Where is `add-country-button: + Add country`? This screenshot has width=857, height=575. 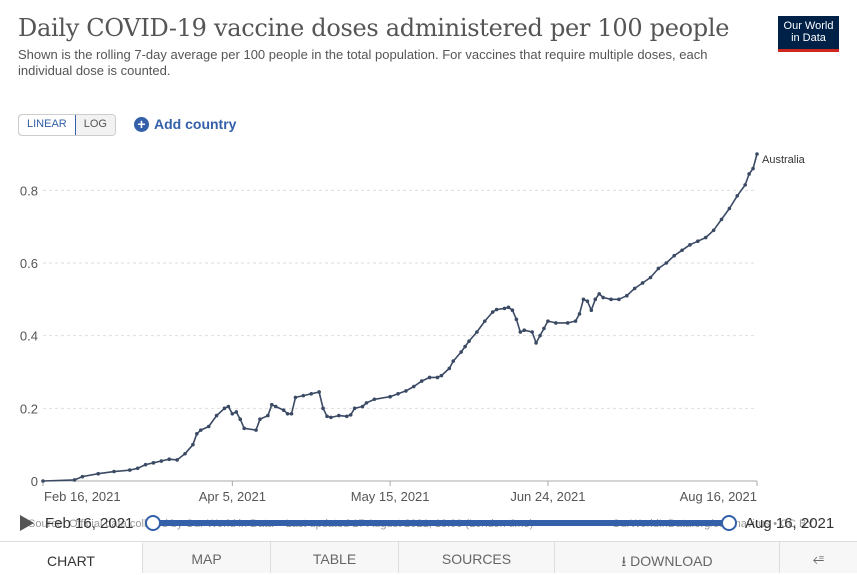
add-country-button: + Add country is located at coordinates (185, 124).